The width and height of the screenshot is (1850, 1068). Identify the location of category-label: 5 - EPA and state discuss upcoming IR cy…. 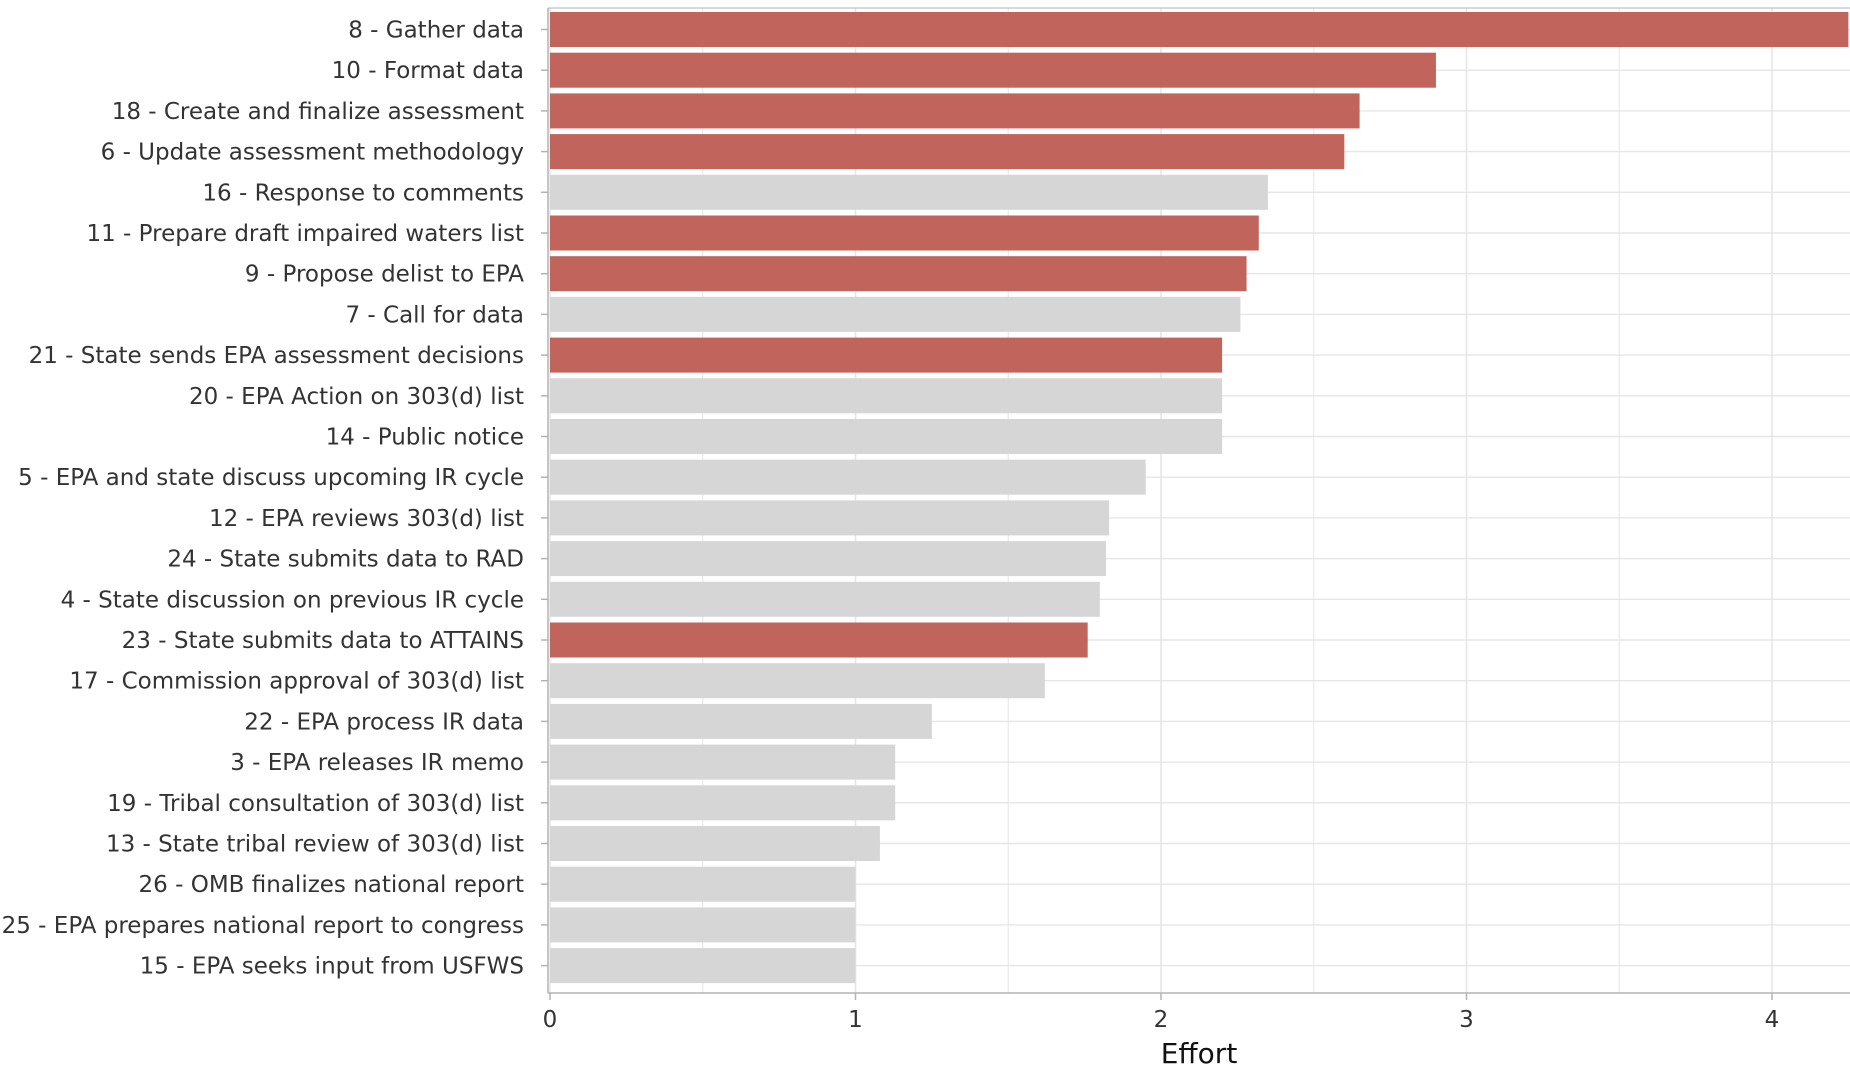
(271, 478).